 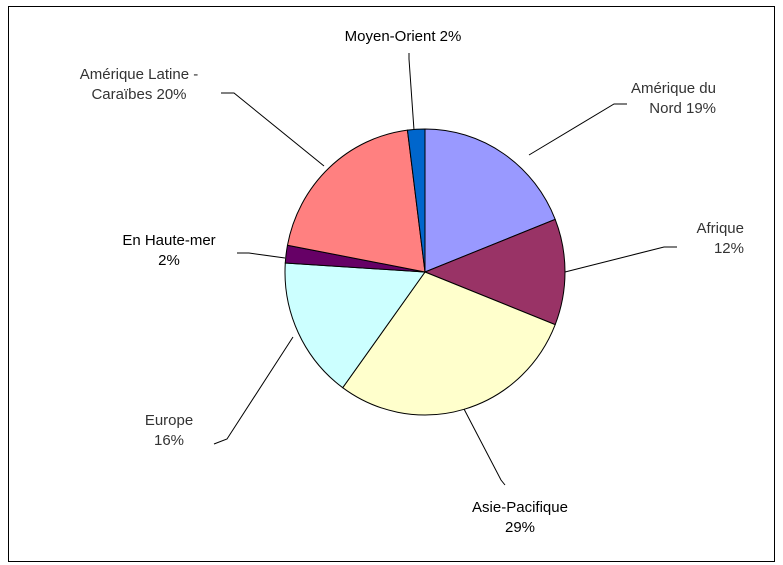 What do you see at coordinates (673, 88) in the screenshot?
I see `slice-label-line: Amérique du` at bounding box center [673, 88].